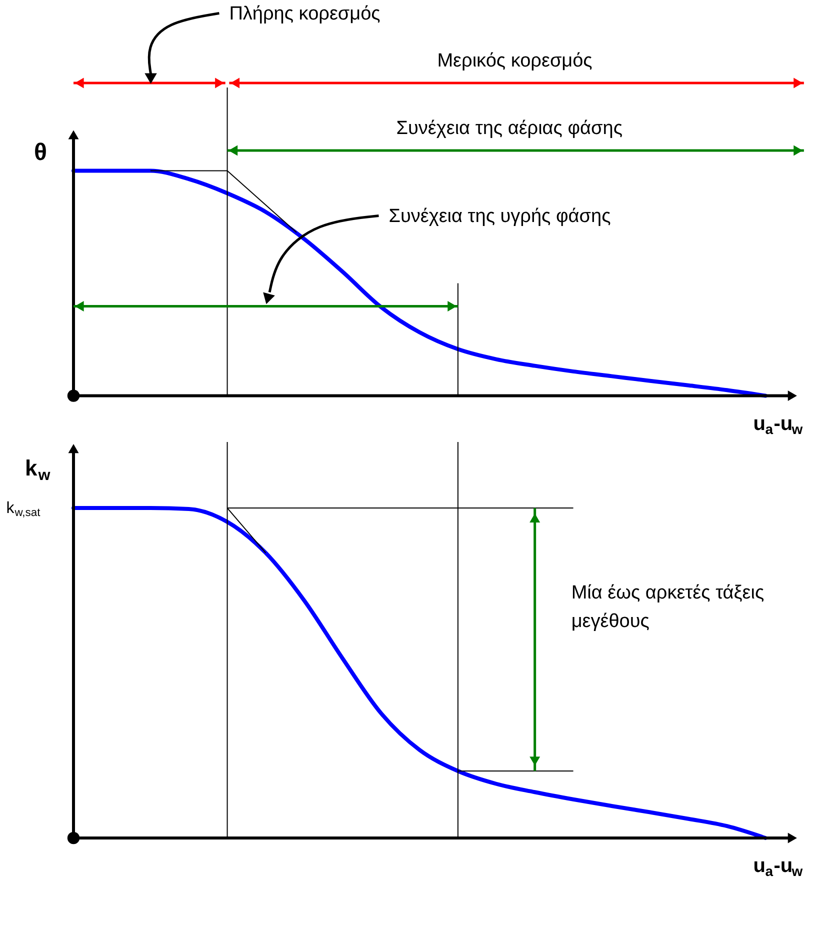 The image size is (837, 929). Describe the element at coordinates (499, 216) in the screenshot. I see `annotation: Συνέχεια της υγρής φάσης` at that location.